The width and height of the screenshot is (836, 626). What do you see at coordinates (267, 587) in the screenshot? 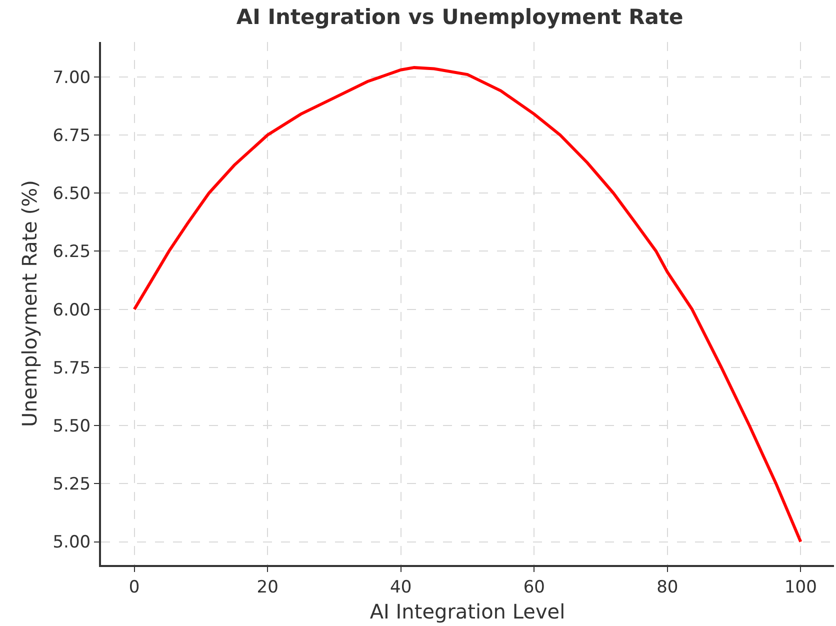
I see `x-tick-label: 20` at bounding box center [267, 587].